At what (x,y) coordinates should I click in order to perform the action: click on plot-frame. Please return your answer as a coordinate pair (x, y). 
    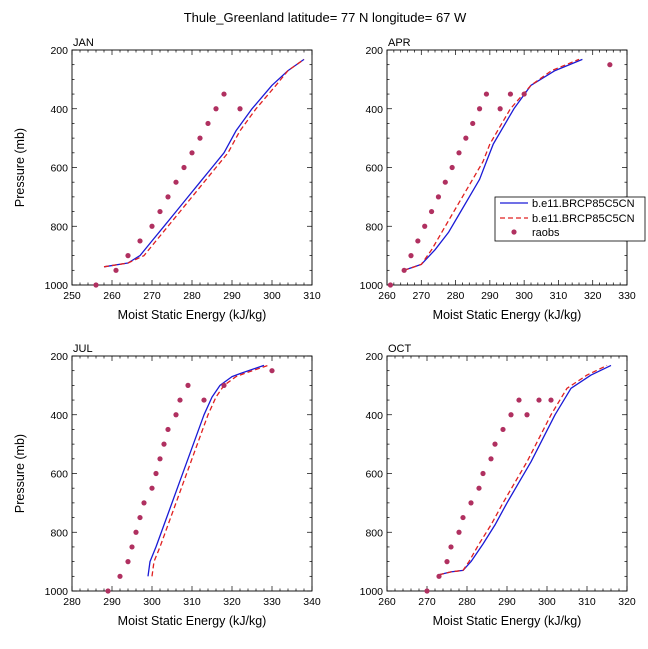
    Looking at the image, I should click on (507, 473).